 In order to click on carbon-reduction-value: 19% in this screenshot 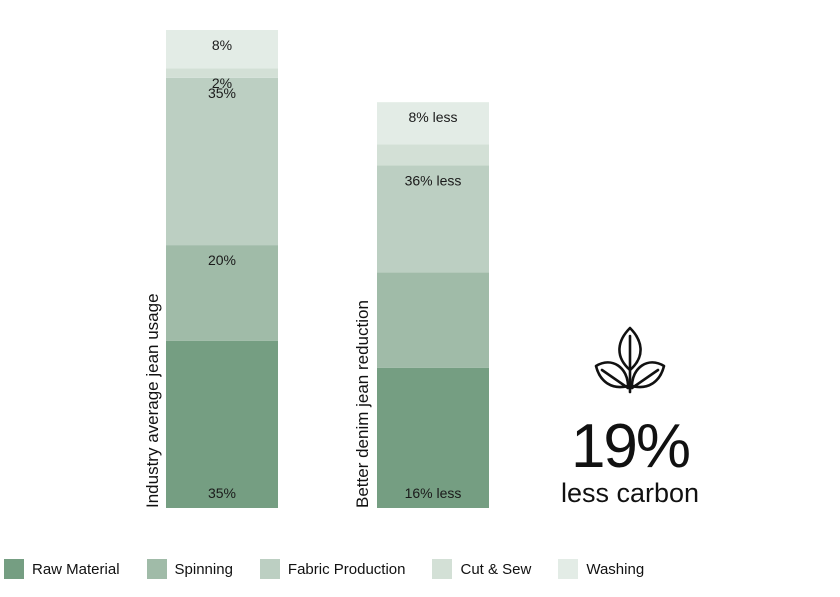, I will do `click(630, 446)`.